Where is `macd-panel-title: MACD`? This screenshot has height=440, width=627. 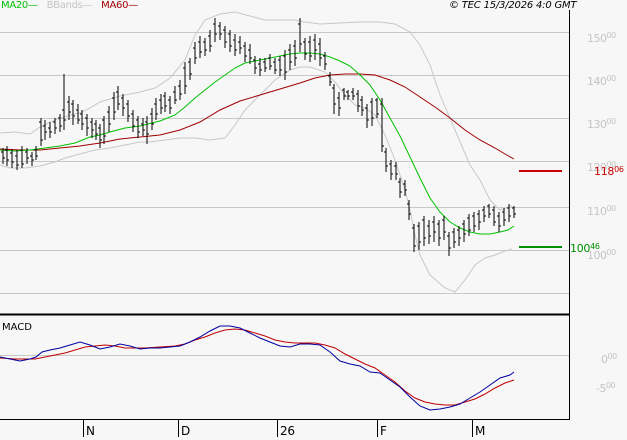 macd-panel-title: MACD is located at coordinates (17, 327).